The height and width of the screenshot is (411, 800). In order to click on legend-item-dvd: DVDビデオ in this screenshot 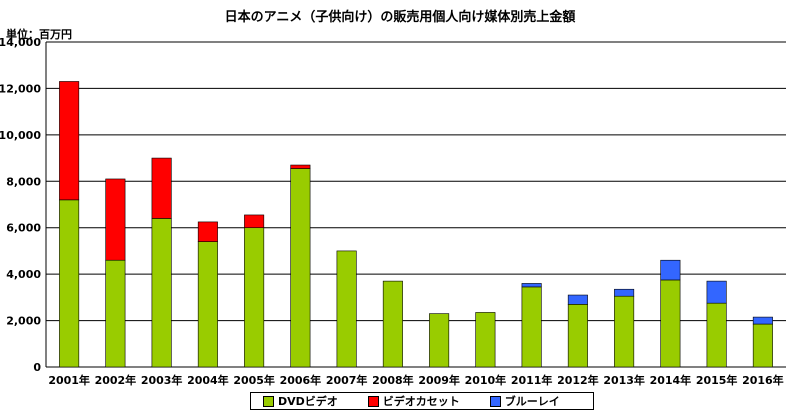, I will do `click(300, 401)`.